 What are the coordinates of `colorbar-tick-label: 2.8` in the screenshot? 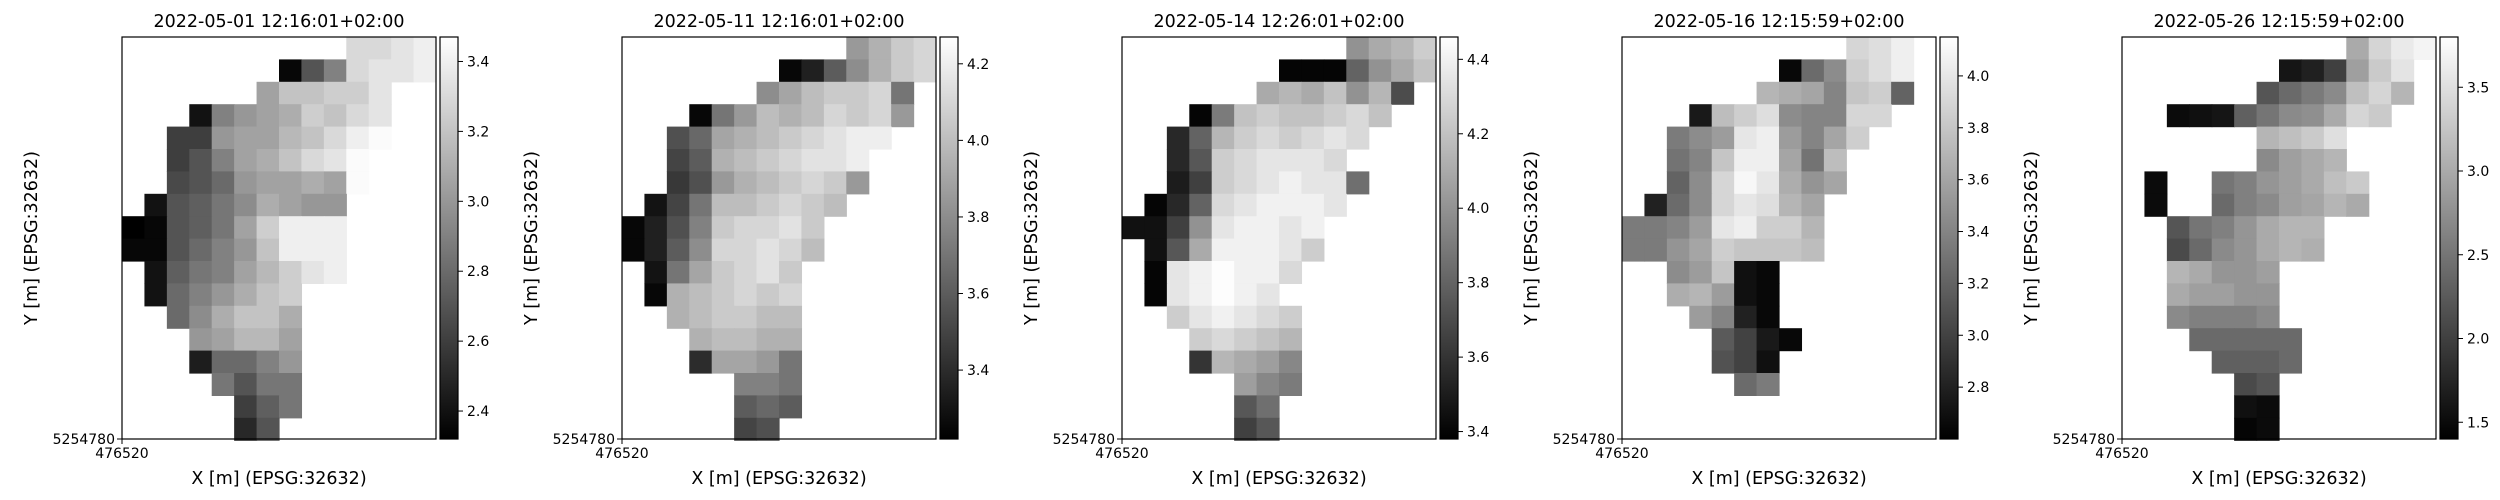 It's located at (1978, 388).